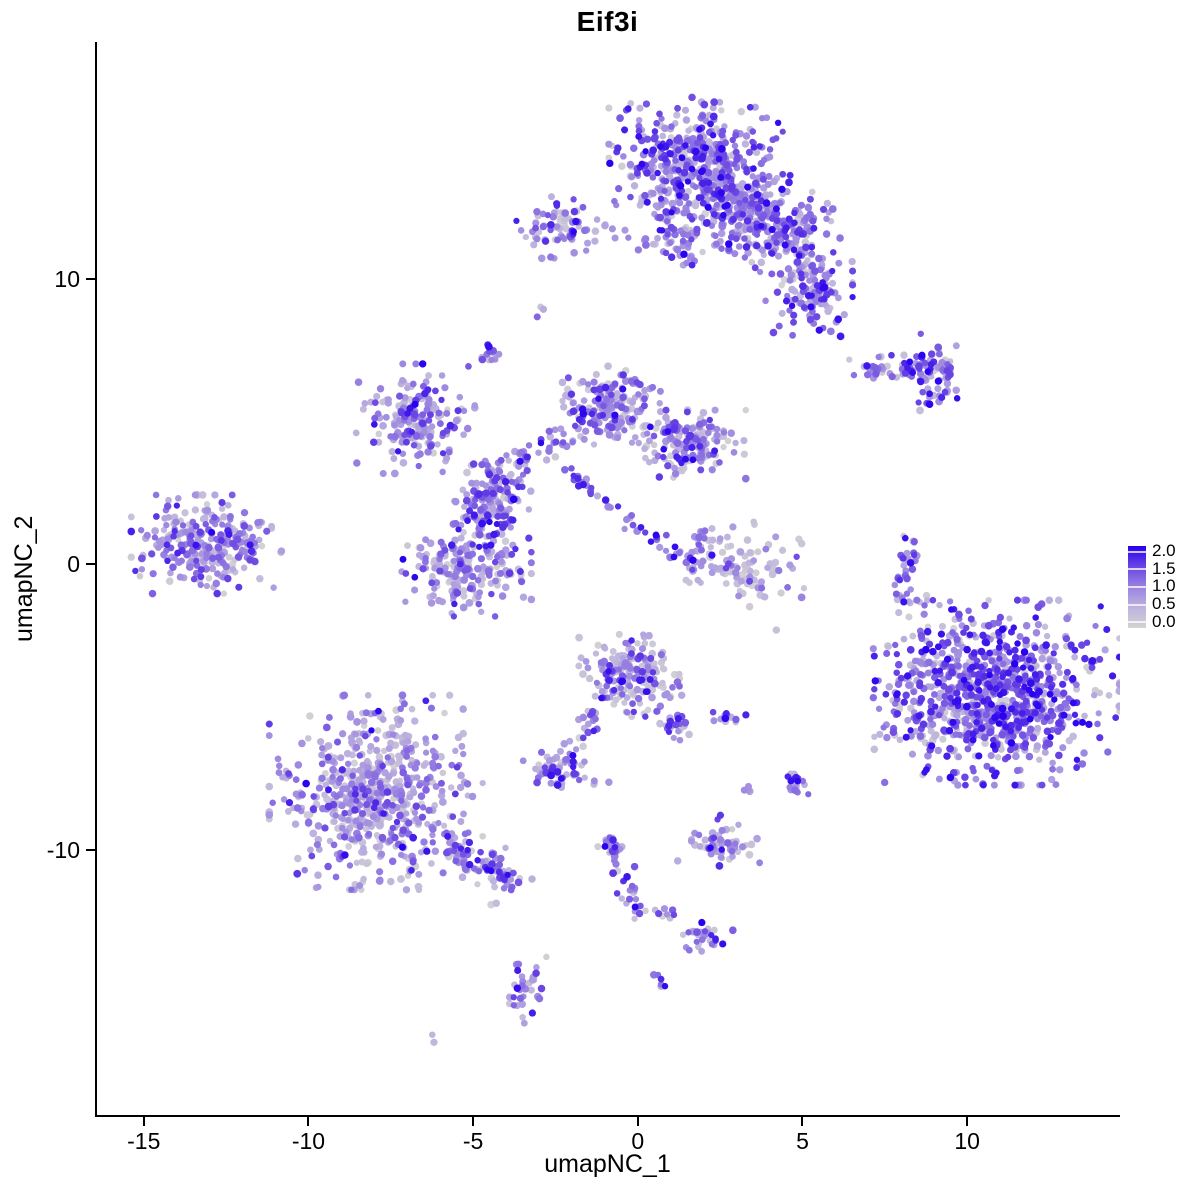 This screenshot has width=1200, height=1200. I want to click on color-legend: 2.0 1.5 1.0 0.5 0.0, so click(1164, 586).